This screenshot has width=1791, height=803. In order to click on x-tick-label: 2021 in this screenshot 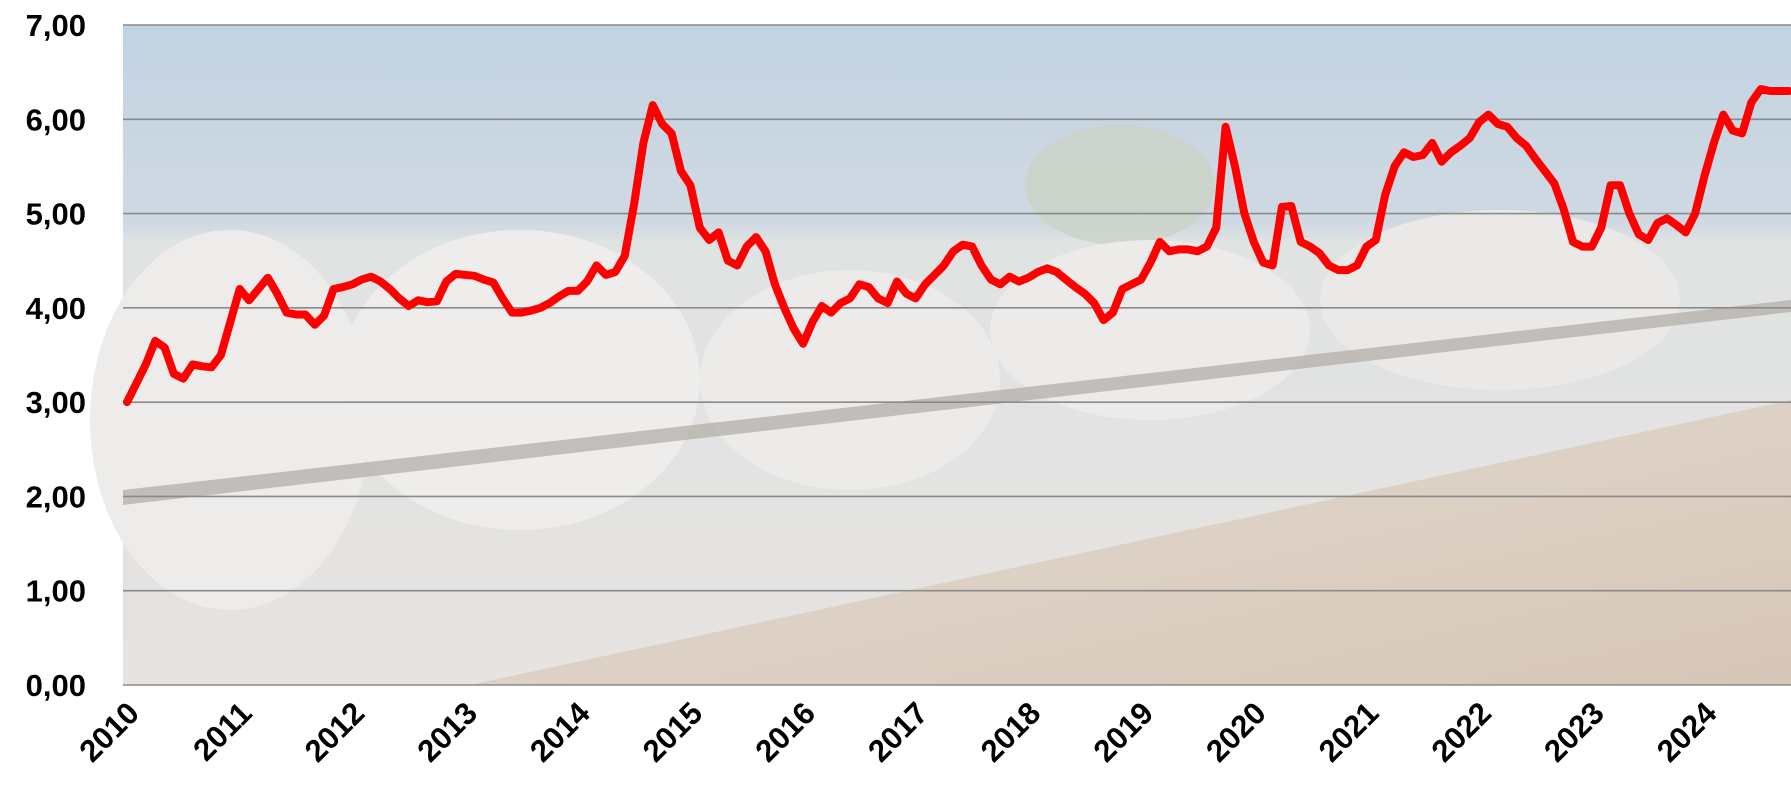, I will do `click(1349, 732)`.